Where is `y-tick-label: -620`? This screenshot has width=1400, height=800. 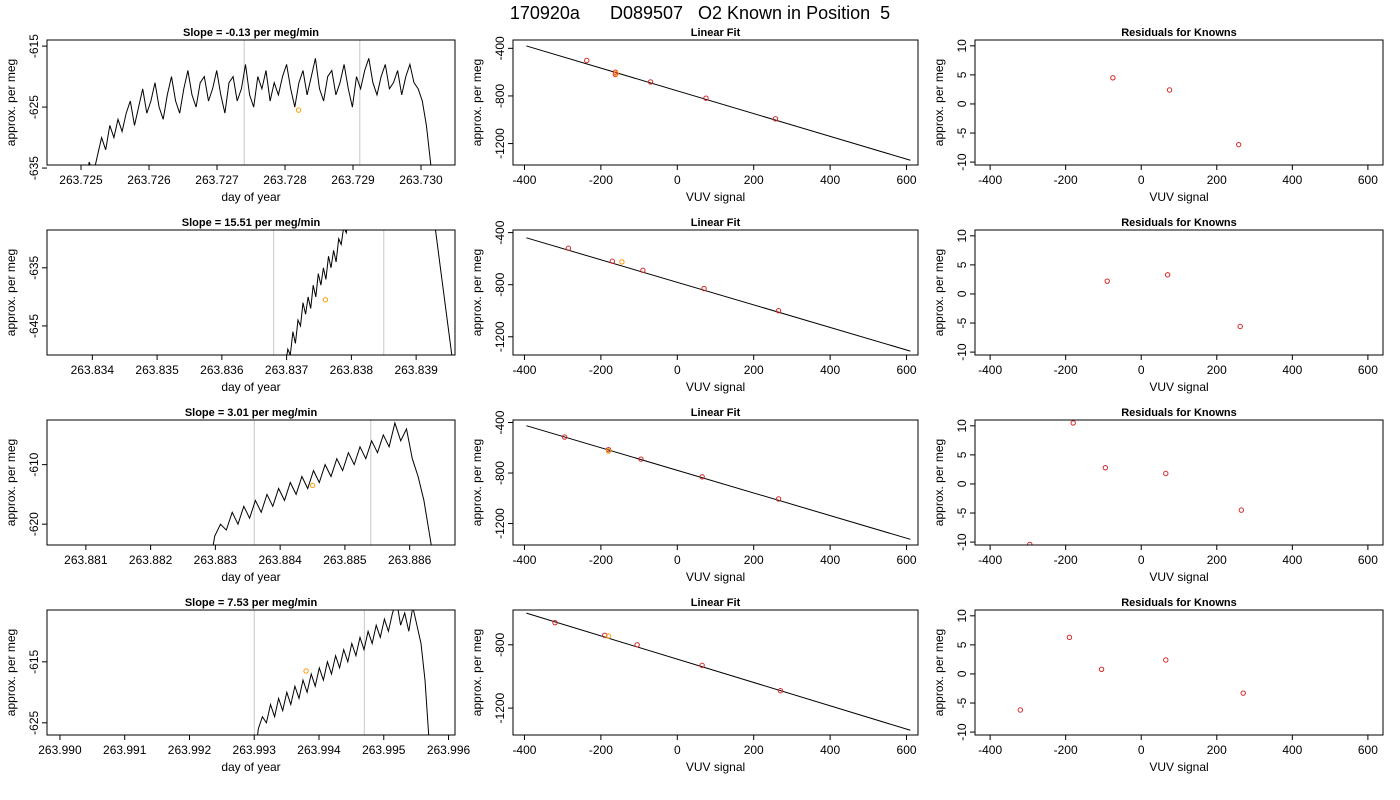 y-tick-label: -620 is located at coordinates (34, 524).